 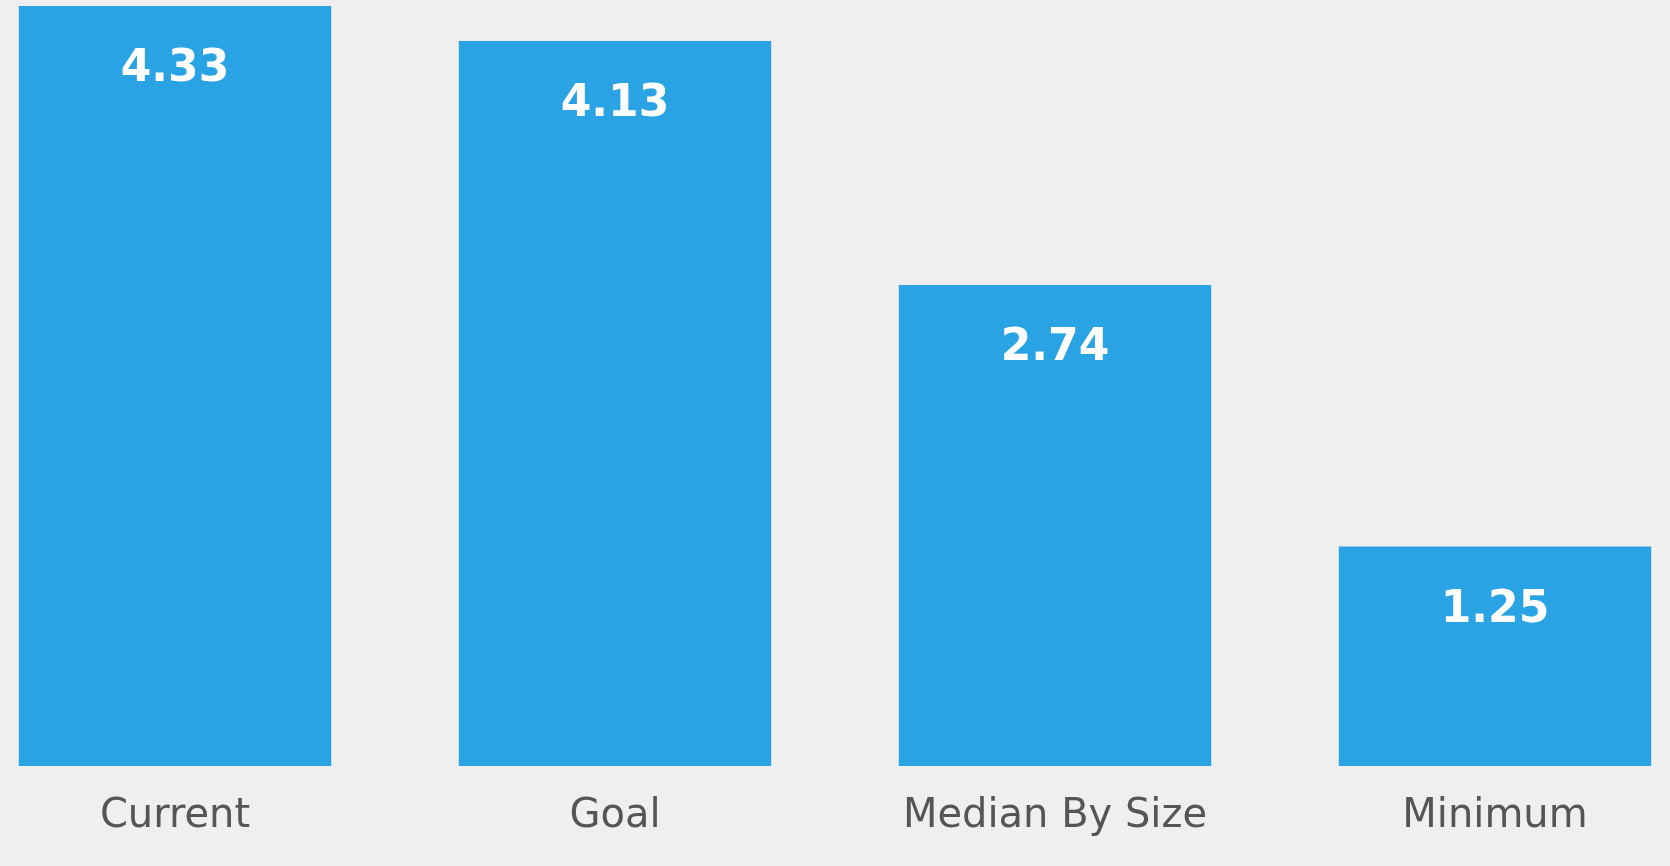 I want to click on x-tick-label: Minimum, so click(x=1495, y=812).